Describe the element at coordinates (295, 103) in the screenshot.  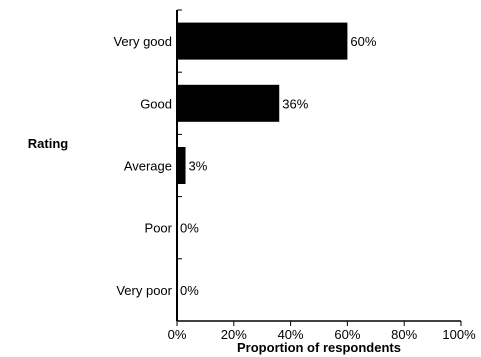
I see `data-label: 36%` at that location.